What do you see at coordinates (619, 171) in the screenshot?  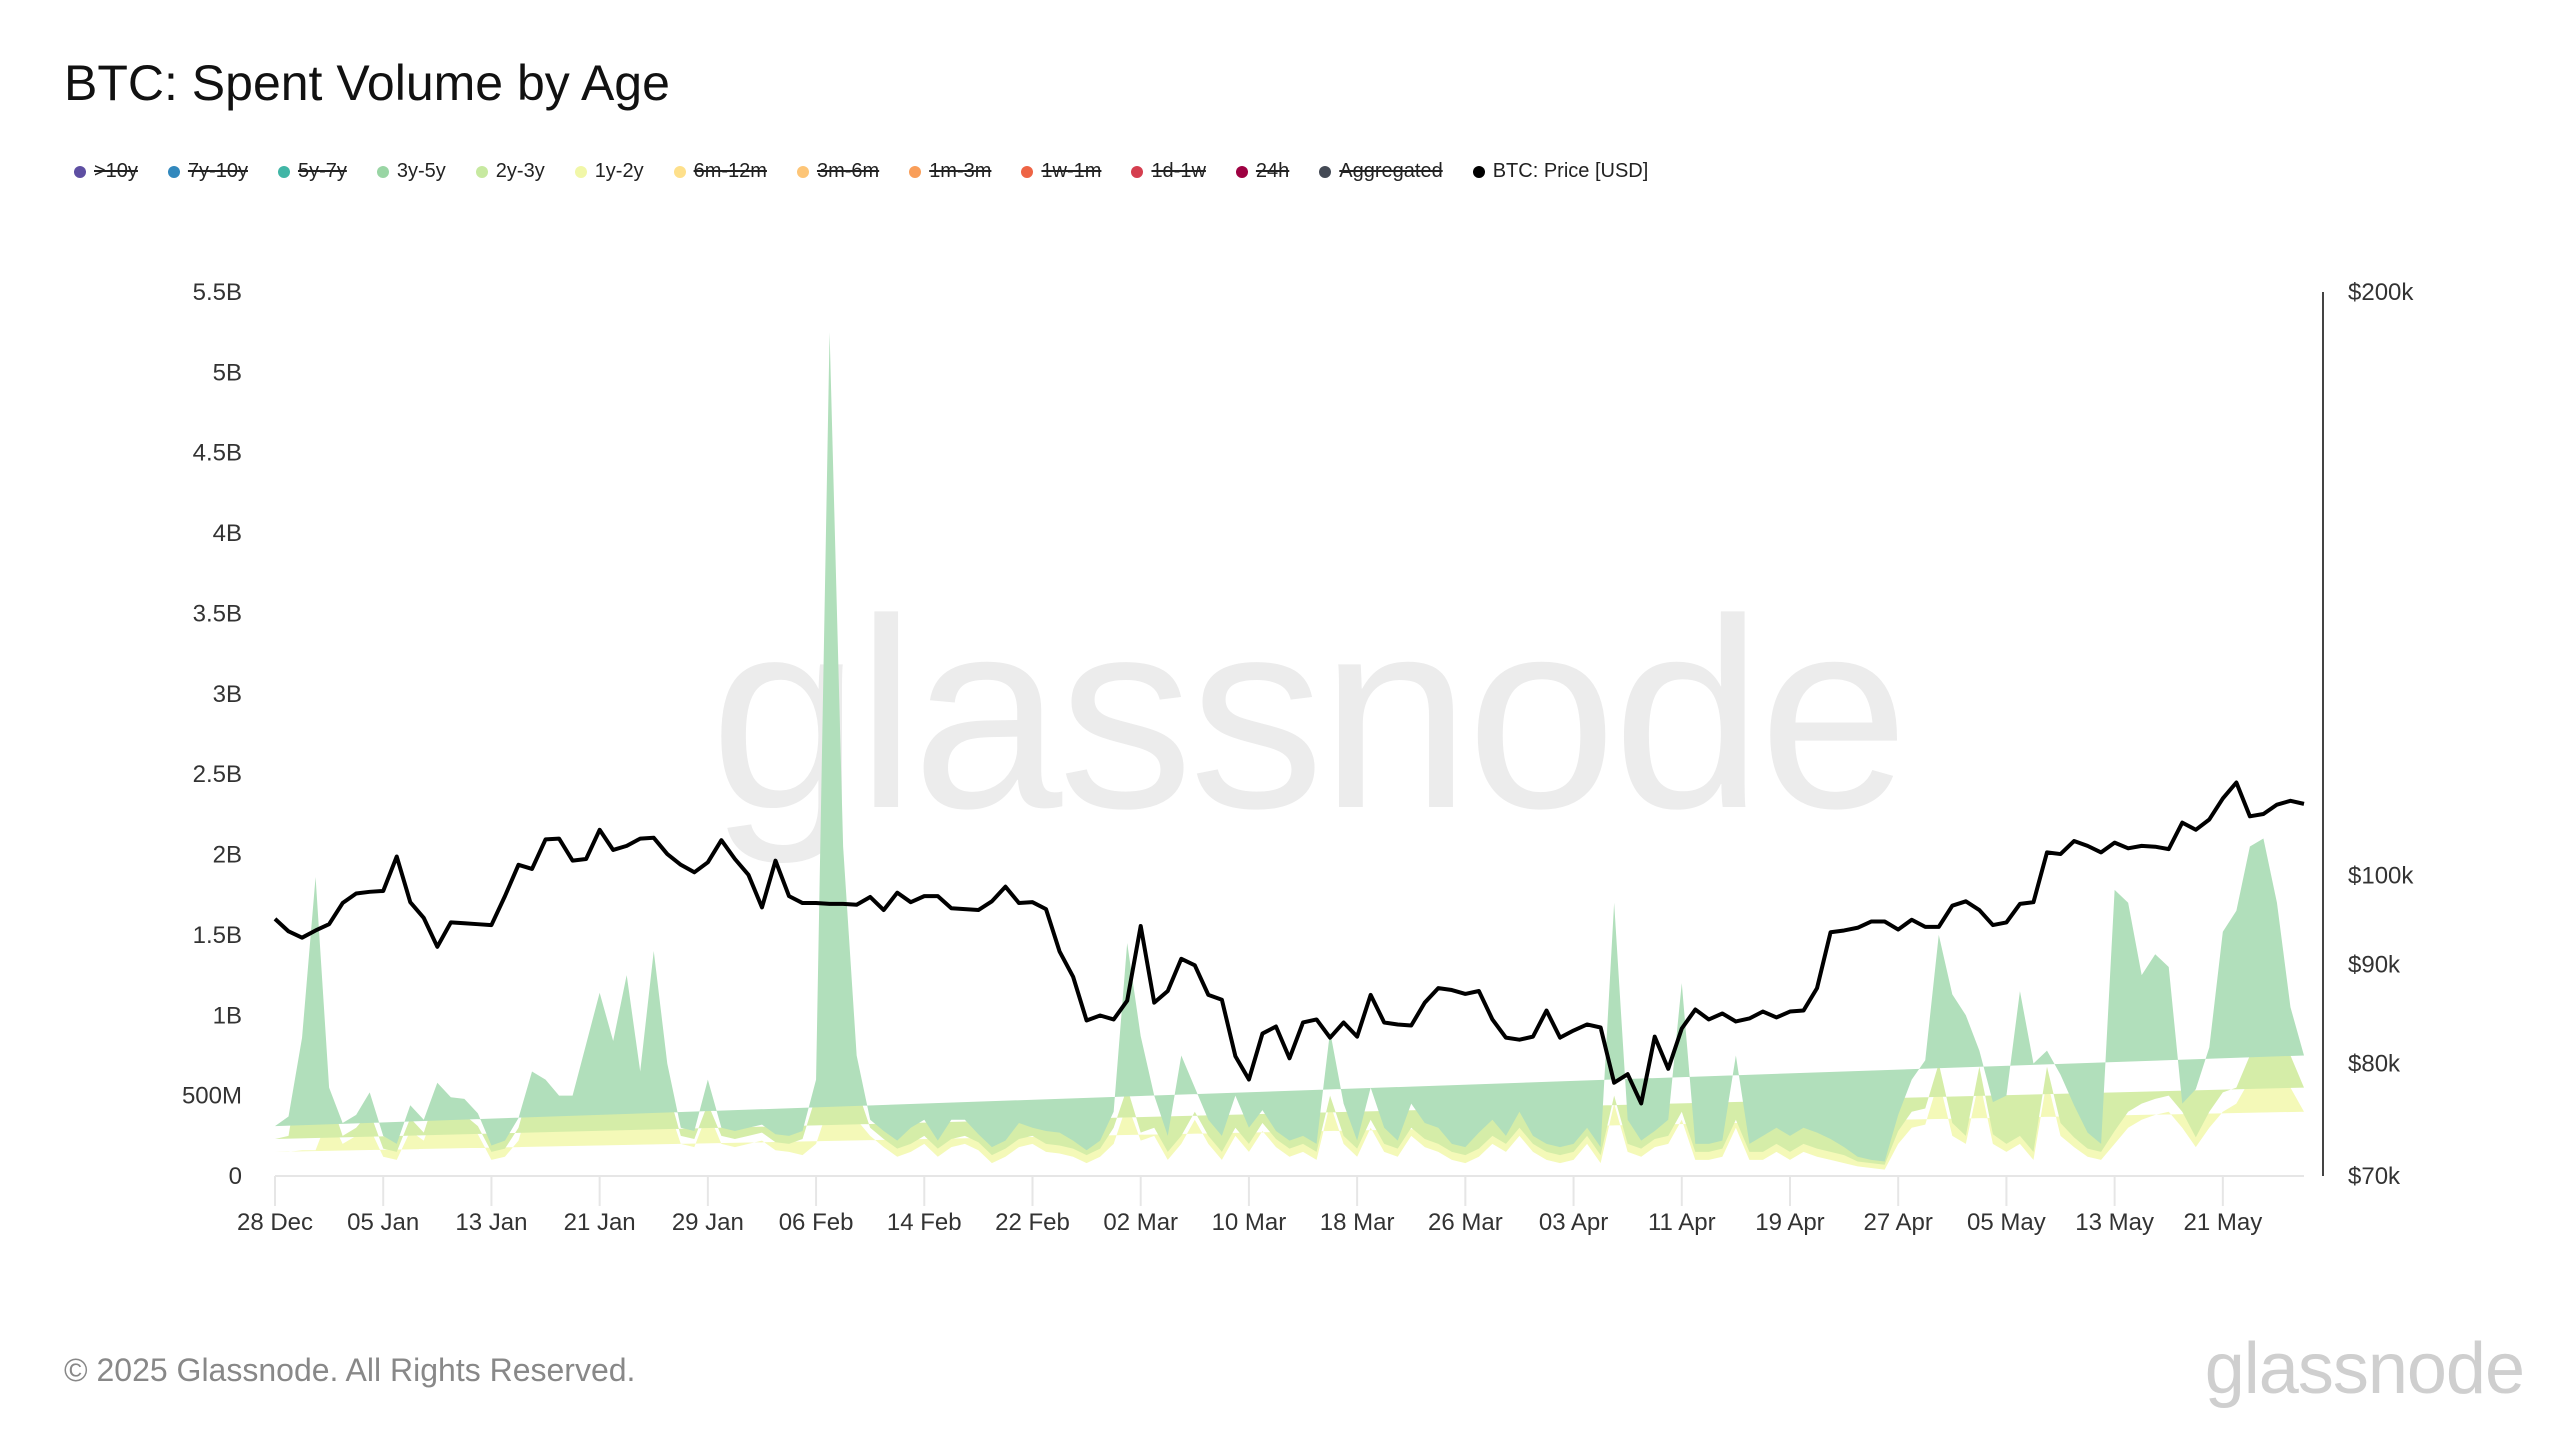 I see `legend-label: 1y-2y` at bounding box center [619, 171].